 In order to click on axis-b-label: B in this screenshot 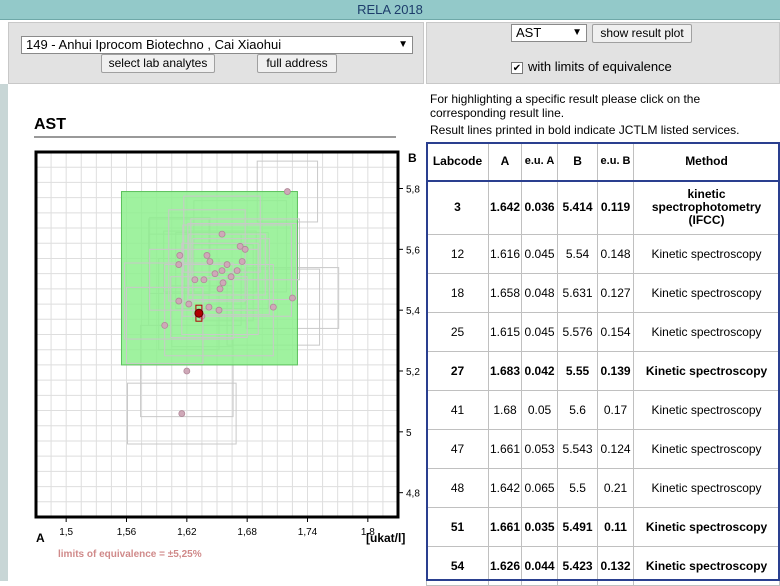, I will do `click(412, 158)`.